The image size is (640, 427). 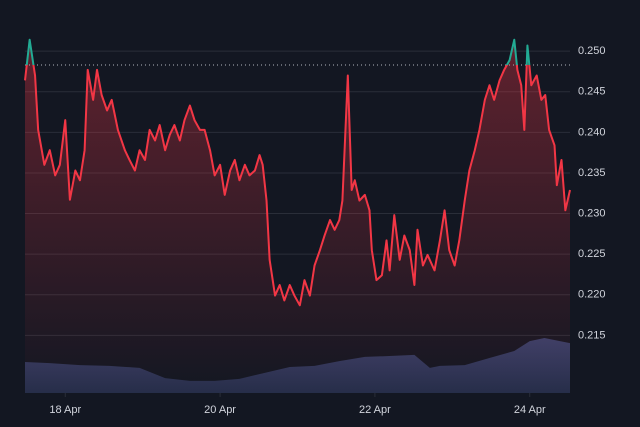 What do you see at coordinates (65, 410) in the screenshot?
I see `x-tick-label: 18 Apr` at bounding box center [65, 410].